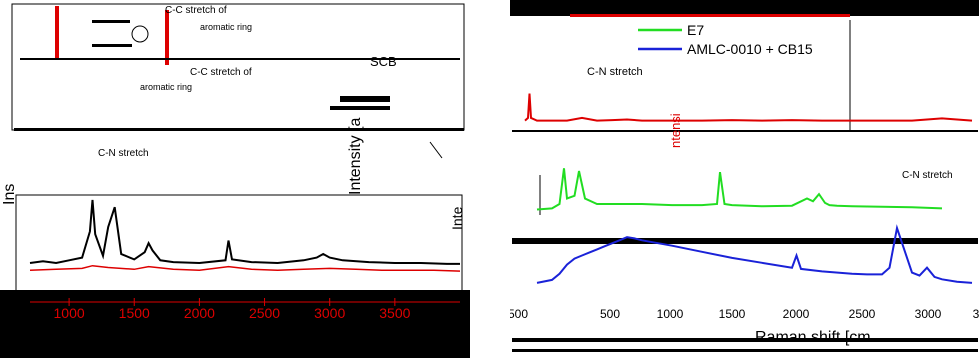 This screenshot has height=358, width=979. Describe the element at coordinates (976, 314) in the screenshot. I see `right-xtick-label: 3` at that location.